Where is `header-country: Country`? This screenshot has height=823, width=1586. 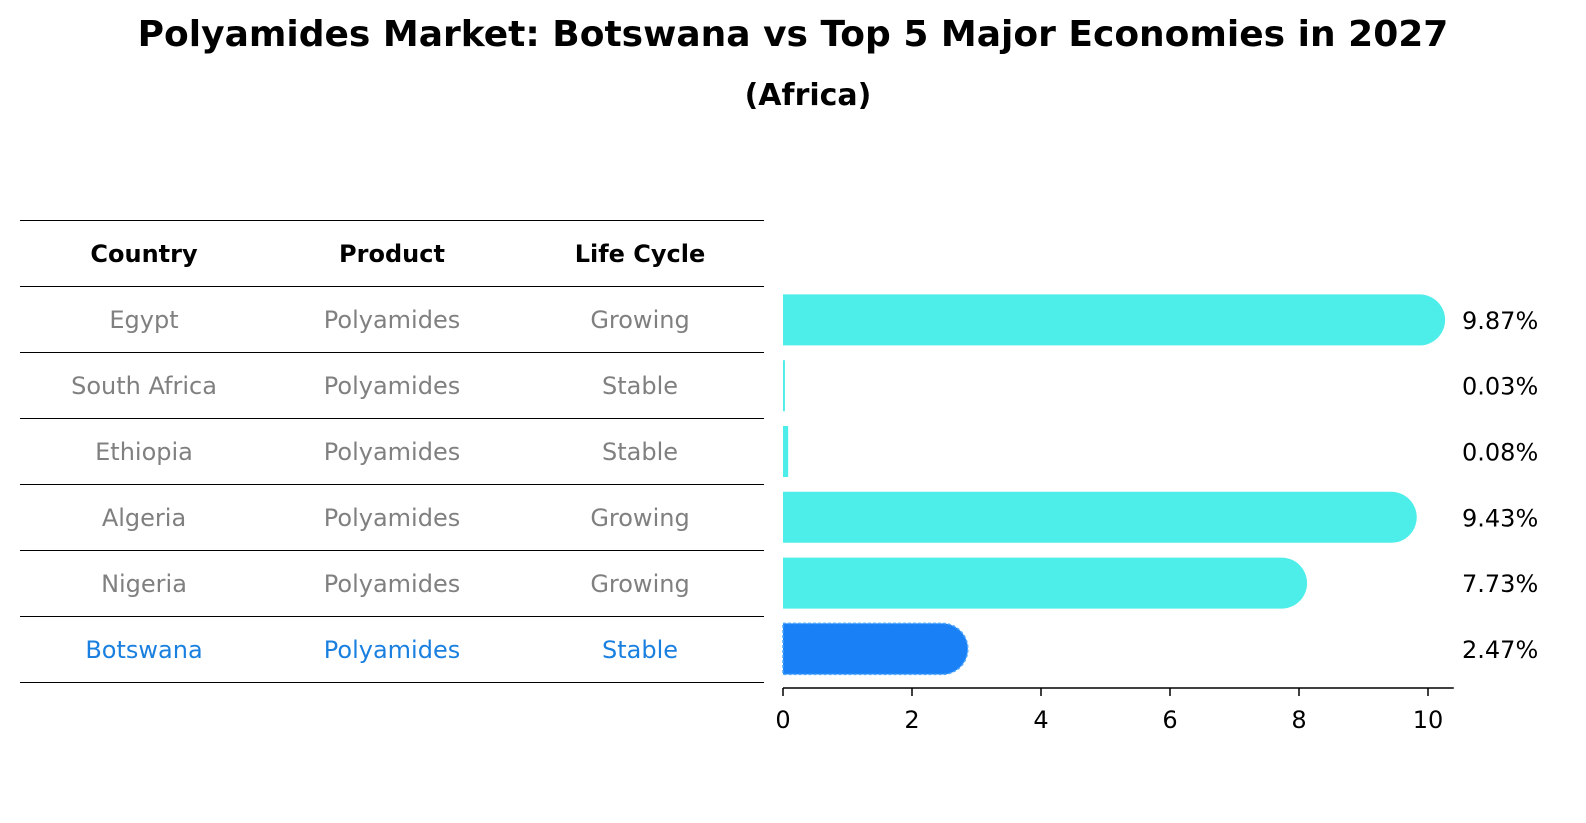
header-country: Country is located at coordinates (144, 253).